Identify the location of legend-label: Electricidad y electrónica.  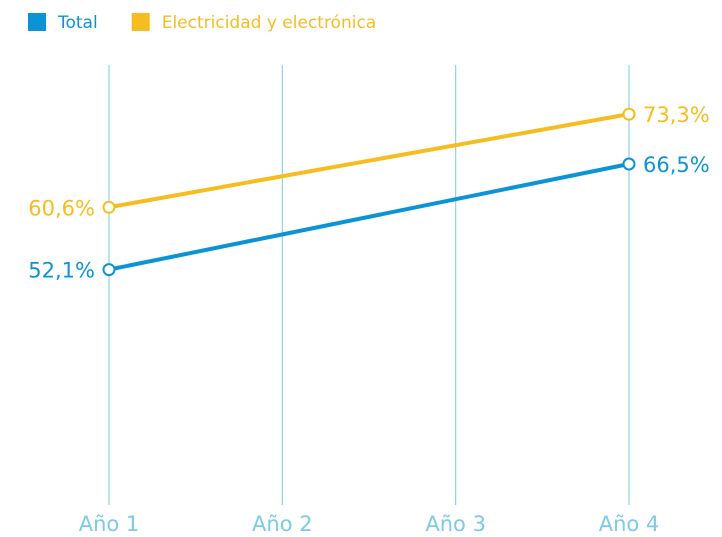
(269, 23).